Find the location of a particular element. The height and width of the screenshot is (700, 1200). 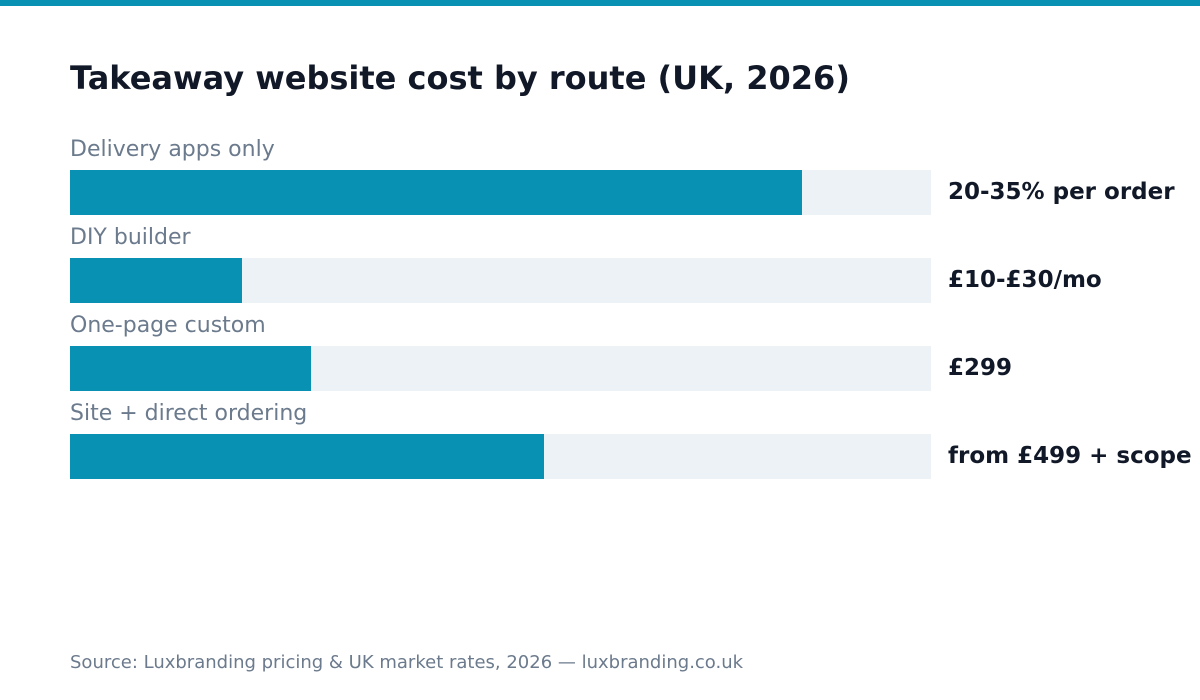

value-label-delivery-apps-only: 20-35% per order is located at coordinates (1061, 192).